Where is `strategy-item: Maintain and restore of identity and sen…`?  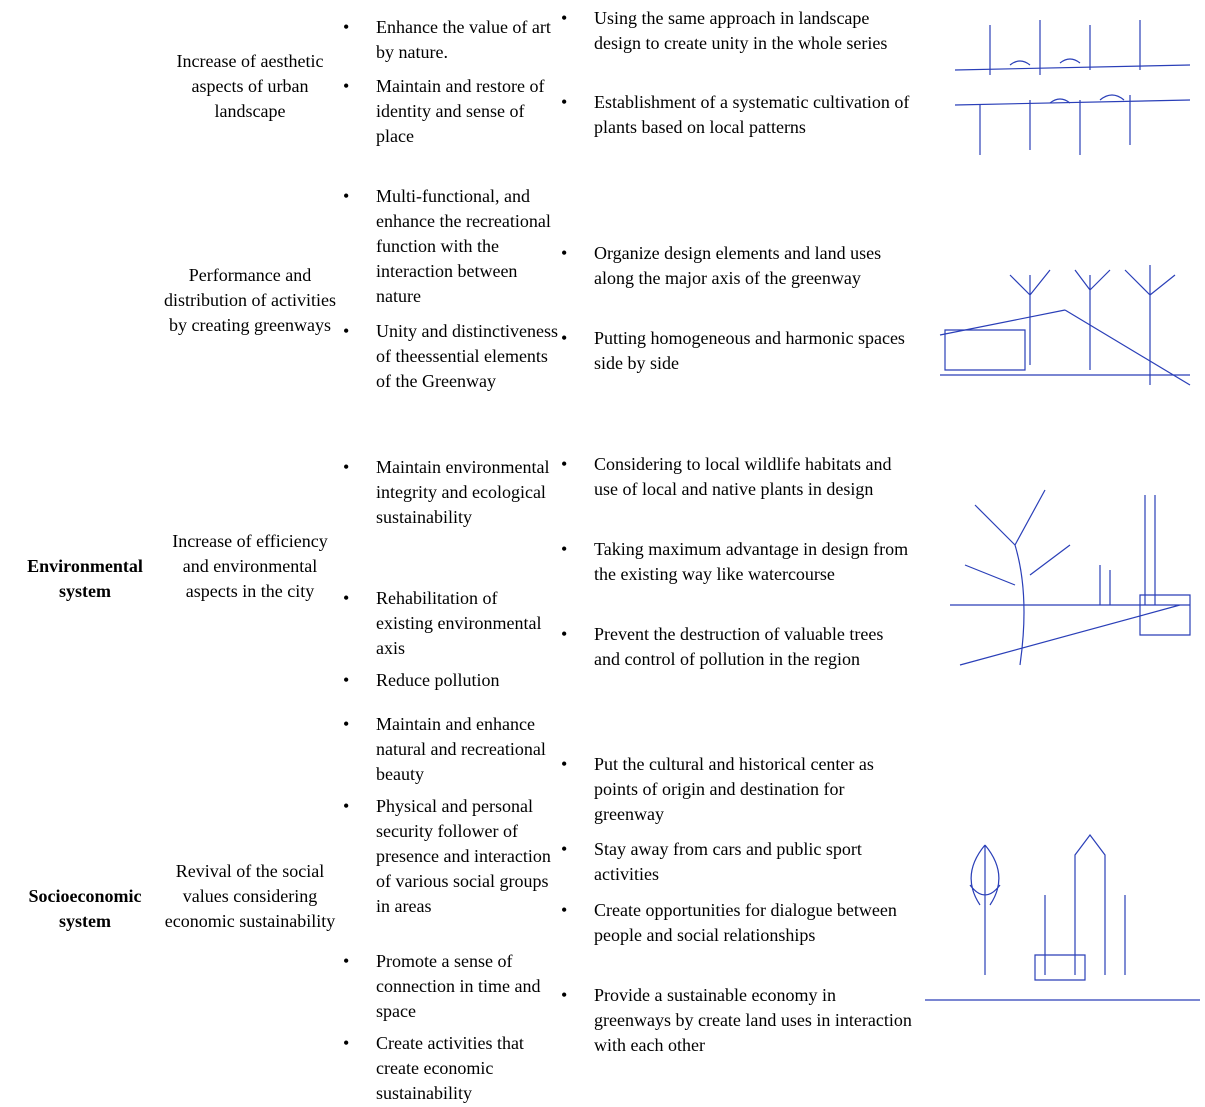 strategy-item: Maintain and restore of identity and sen… is located at coordinates (450, 111).